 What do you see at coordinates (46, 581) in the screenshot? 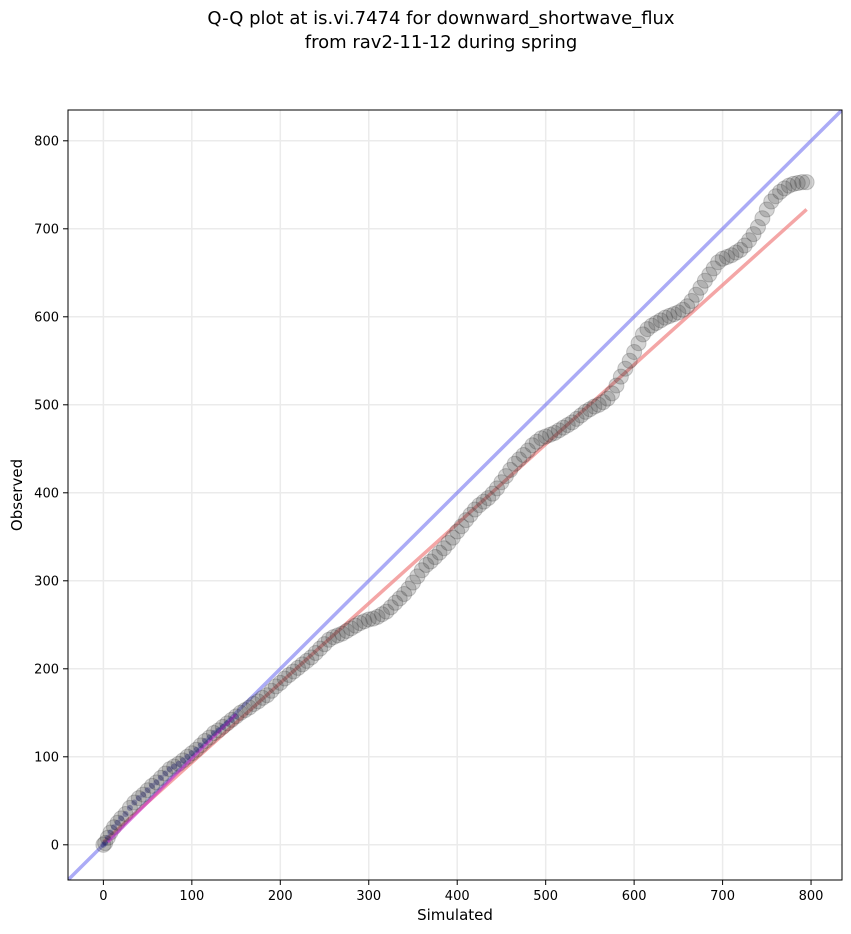
I see `y-tick-label: 300` at bounding box center [46, 581].